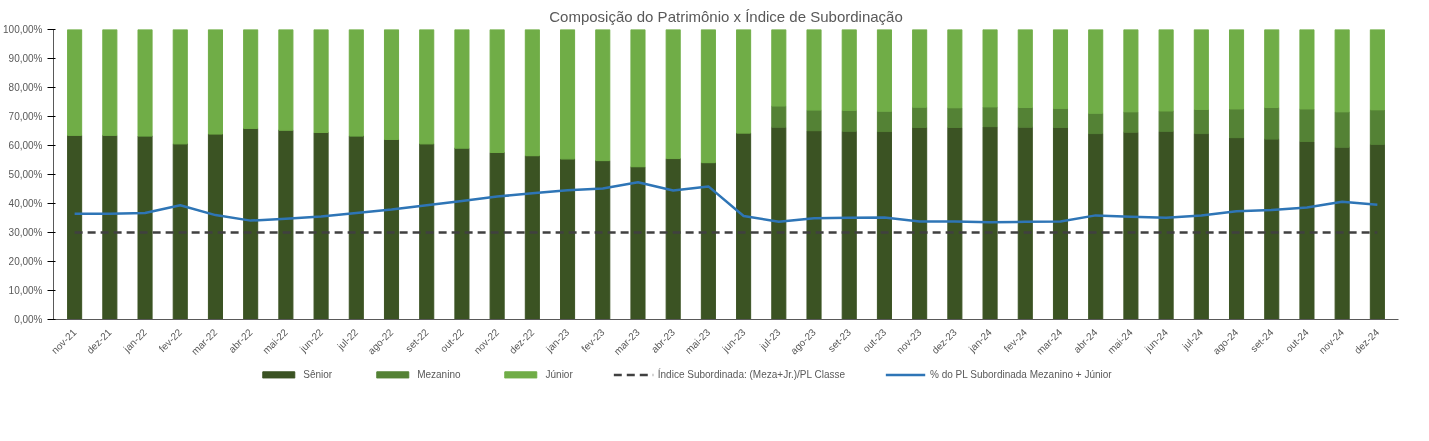 The image size is (1429, 441). What do you see at coordinates (726, 16) in the screenshot?
I see `chart-title: Composição do Patrimônio x Índice de Subordinação` at bounding box center [726, 16].